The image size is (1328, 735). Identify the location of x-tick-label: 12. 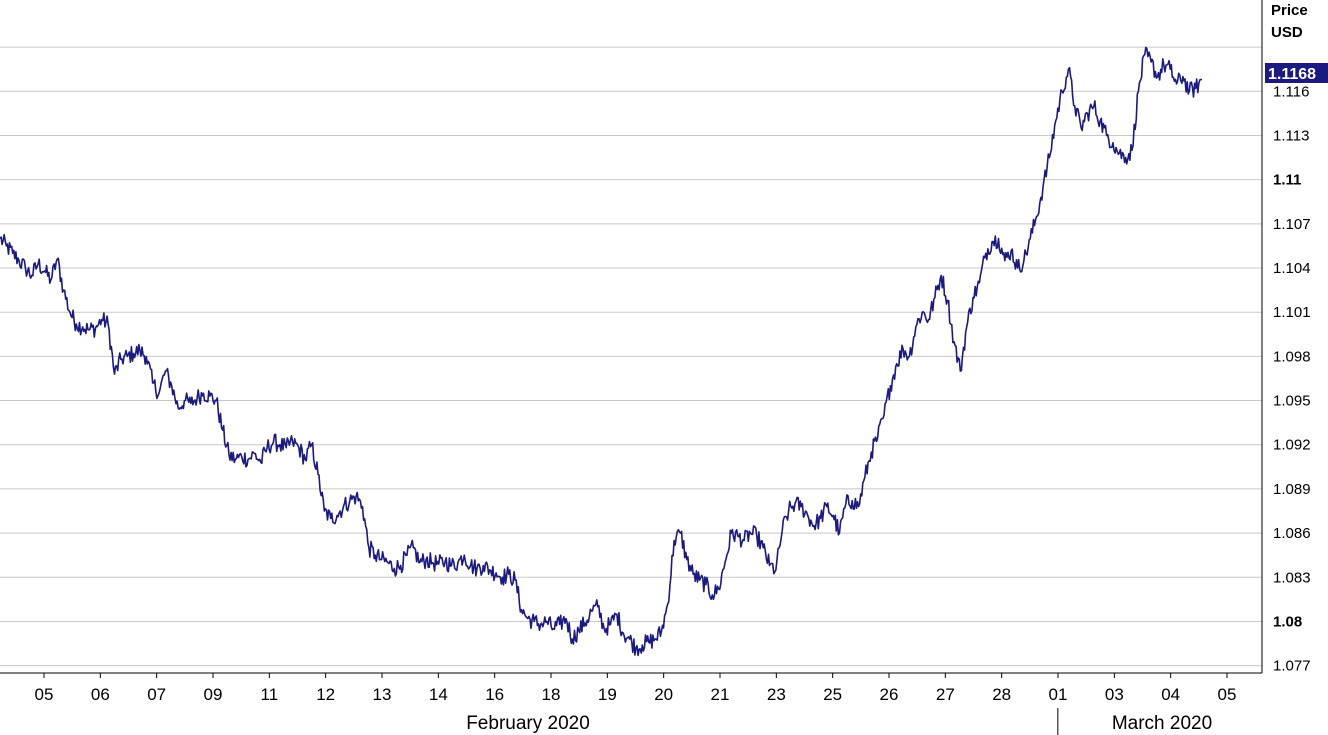
(325, 694).